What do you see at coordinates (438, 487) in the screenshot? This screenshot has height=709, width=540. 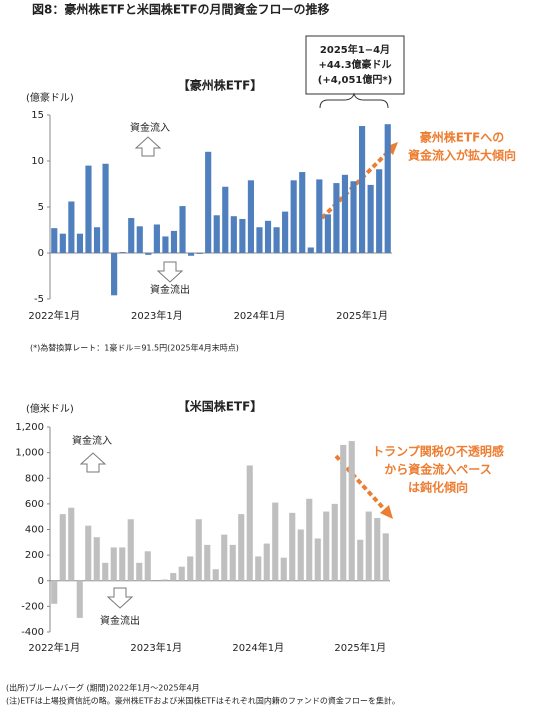 I see `trend-note: は鈍化傾向` at bounding box center [438, 487].